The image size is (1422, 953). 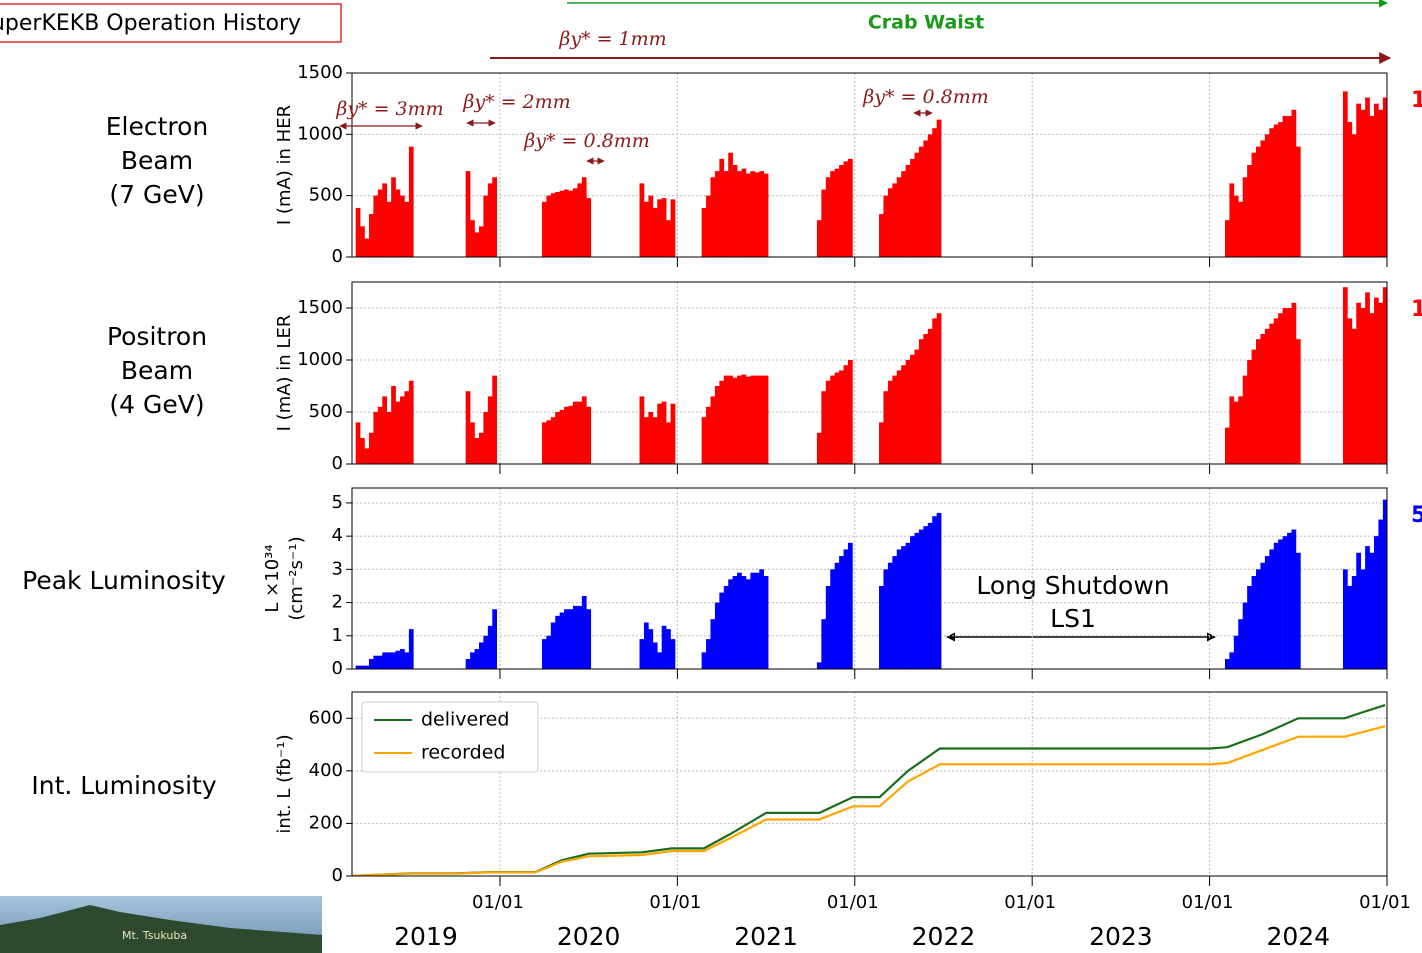 What do you see at coordinates (157, 160) in the screenshot?
I see `panel-label: Beam` at bounding box center [157, 160].